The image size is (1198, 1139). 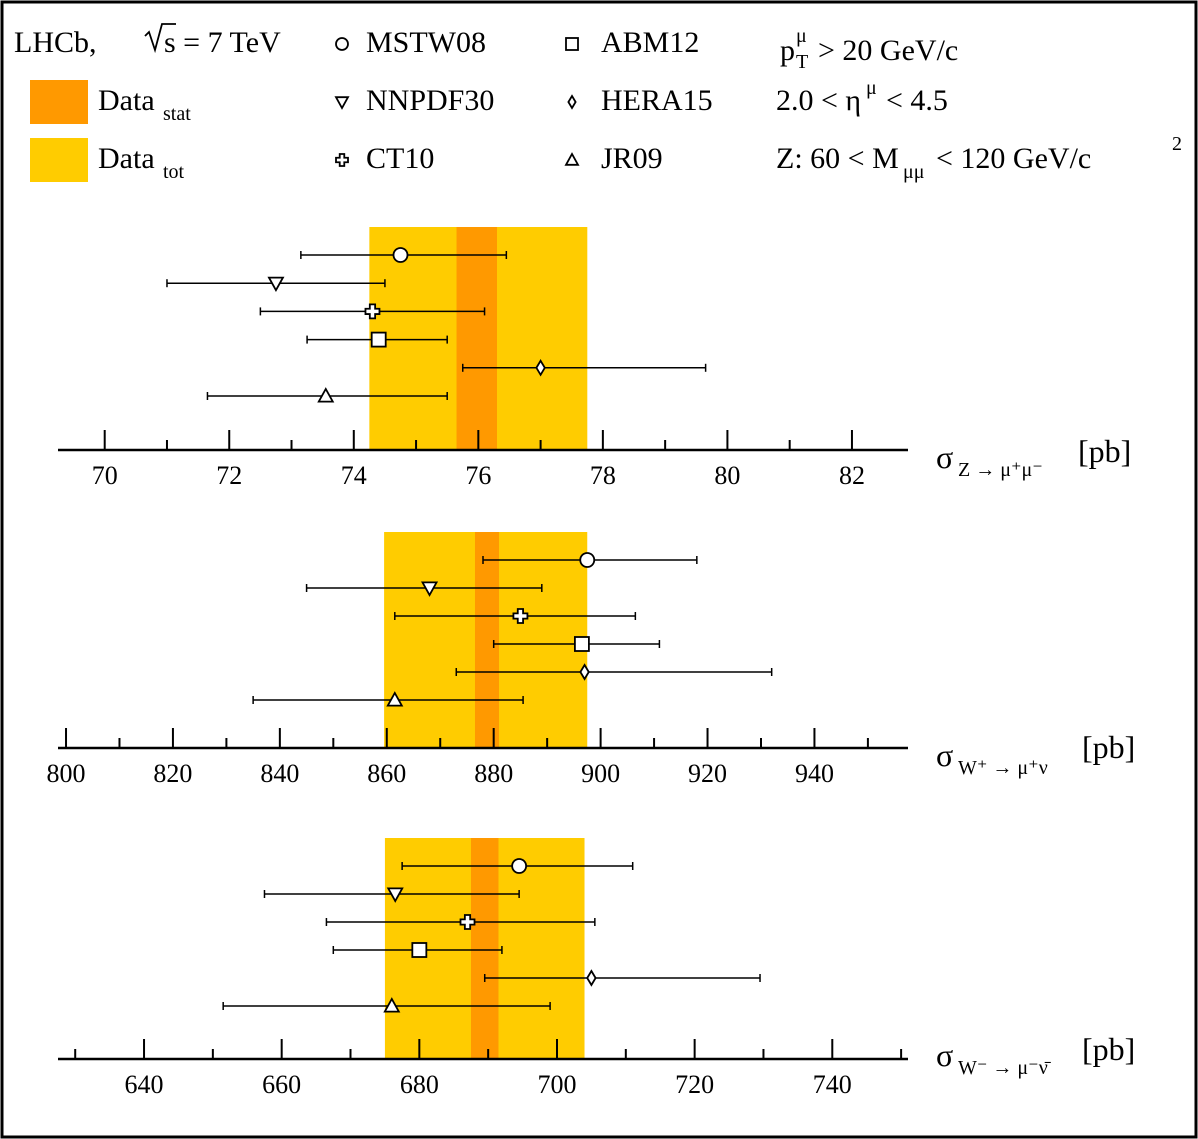 What do you see at coordinates (1035, 1055) in the screenshot?
I see `xlabel-wminus: σ W⁻ → μ⁻ν̄ [pb]` at bounding box center [1035, 1055].